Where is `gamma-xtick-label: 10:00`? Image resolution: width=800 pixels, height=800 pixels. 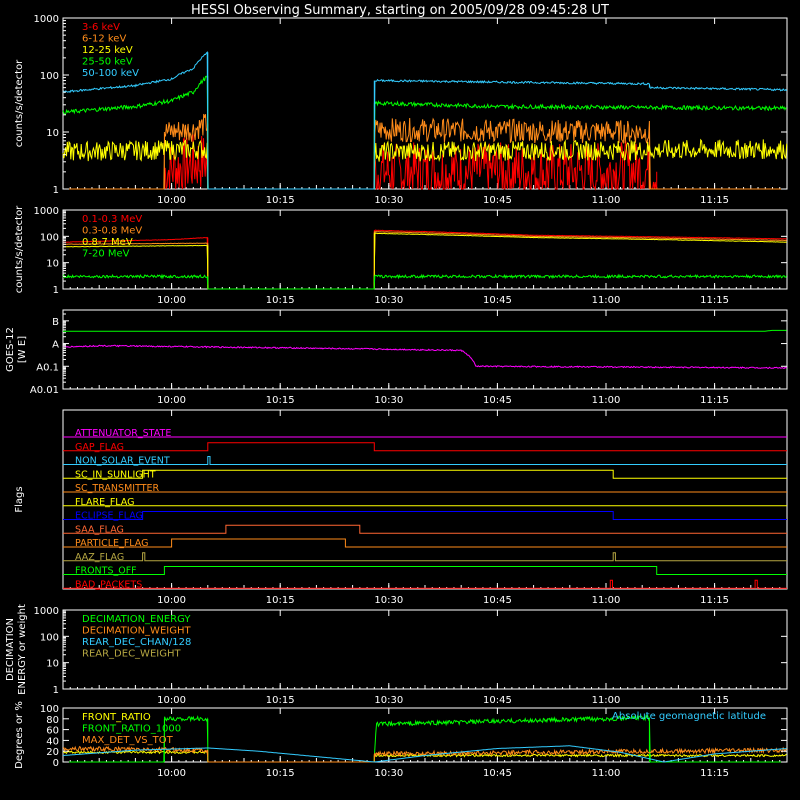
gamma-xtick-label: 10:00 is located at coordinates (171, 300).